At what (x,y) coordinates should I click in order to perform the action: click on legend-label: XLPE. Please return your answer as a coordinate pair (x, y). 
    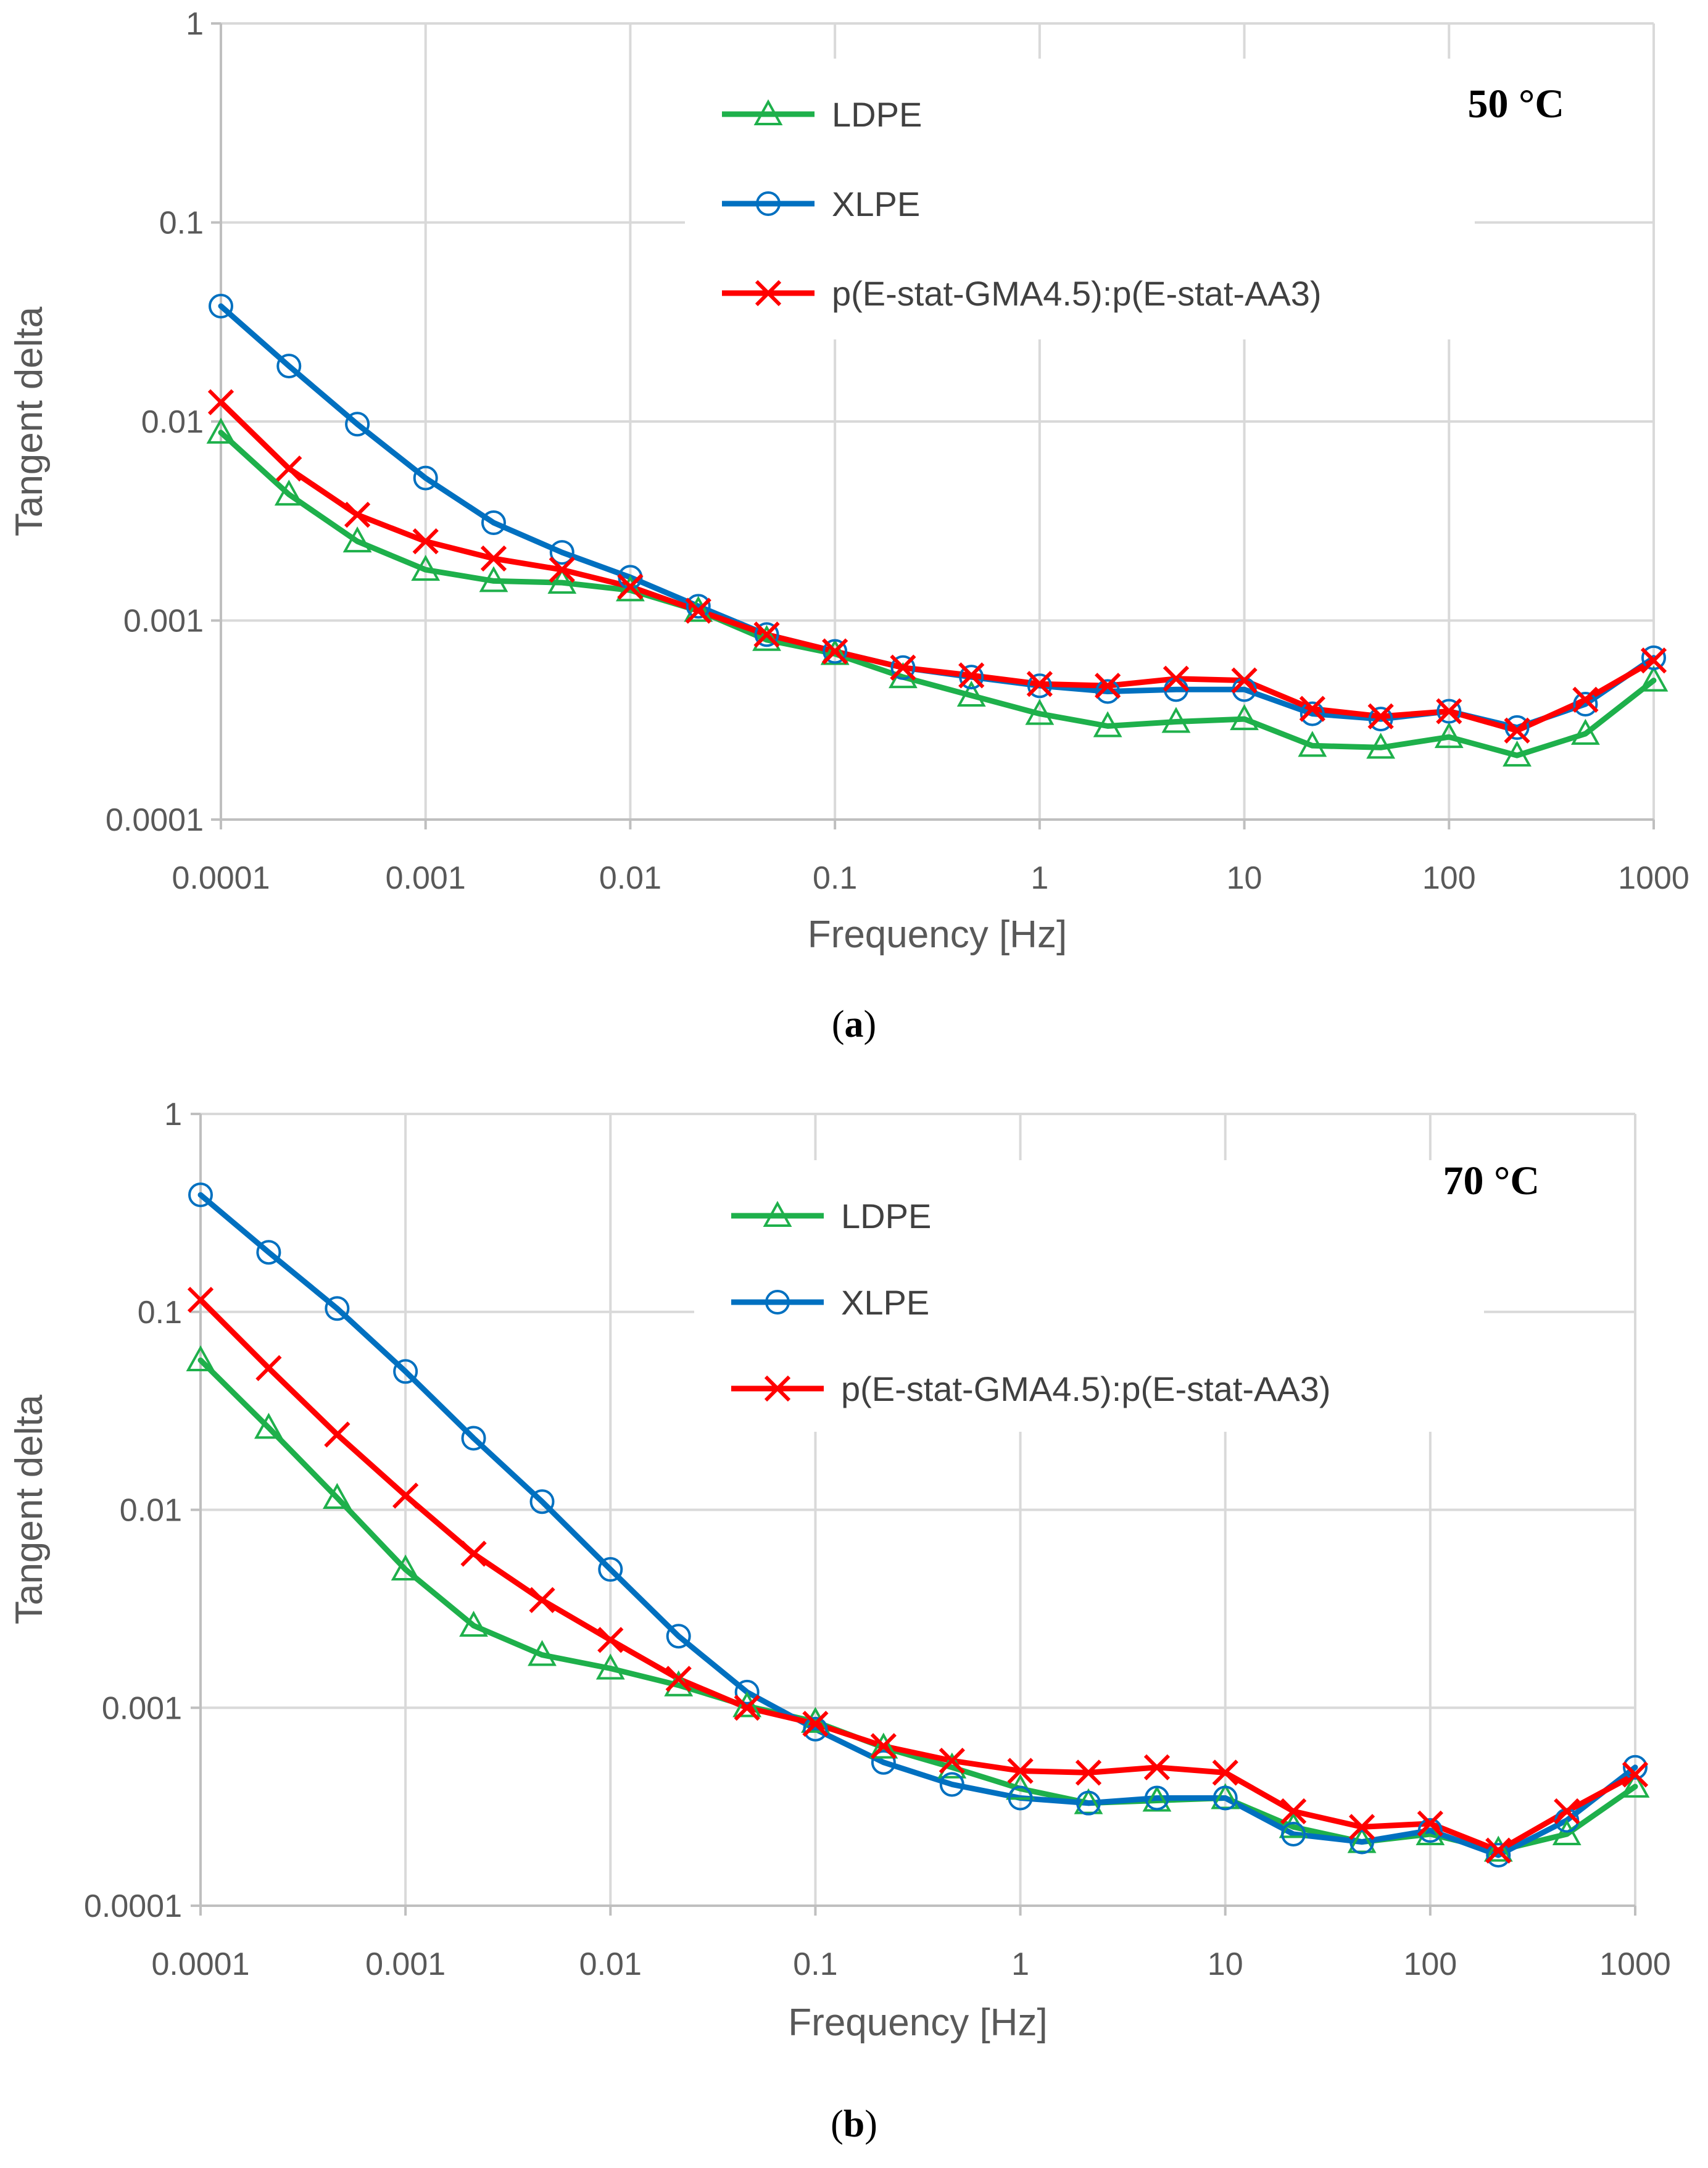
    Looking at the image, I should click on (876, 204).